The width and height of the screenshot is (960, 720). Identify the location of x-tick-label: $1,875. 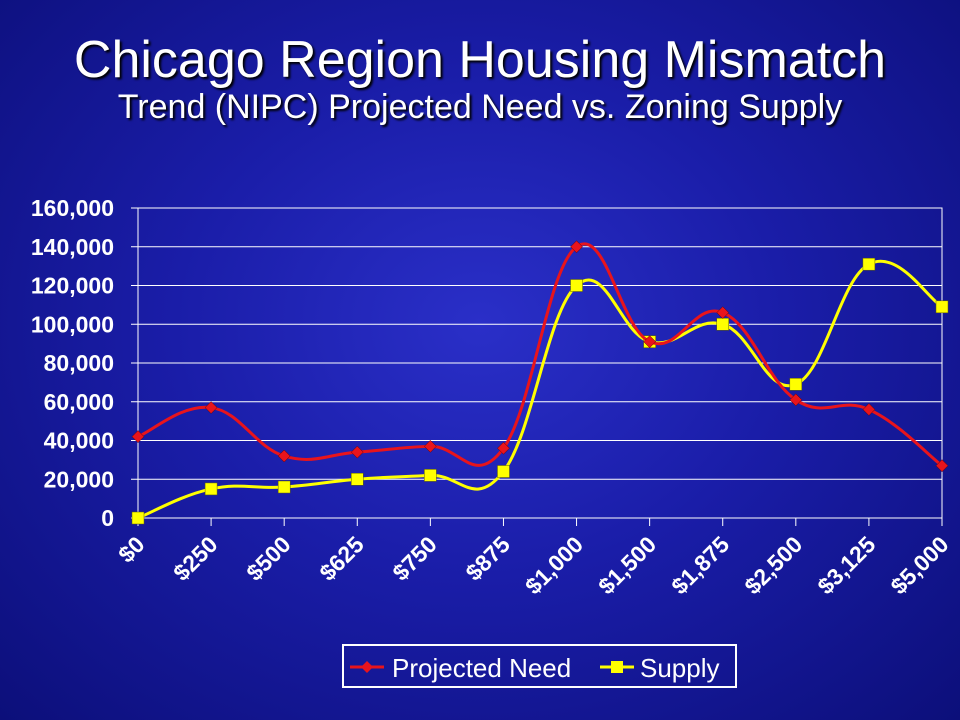
(700, 565).